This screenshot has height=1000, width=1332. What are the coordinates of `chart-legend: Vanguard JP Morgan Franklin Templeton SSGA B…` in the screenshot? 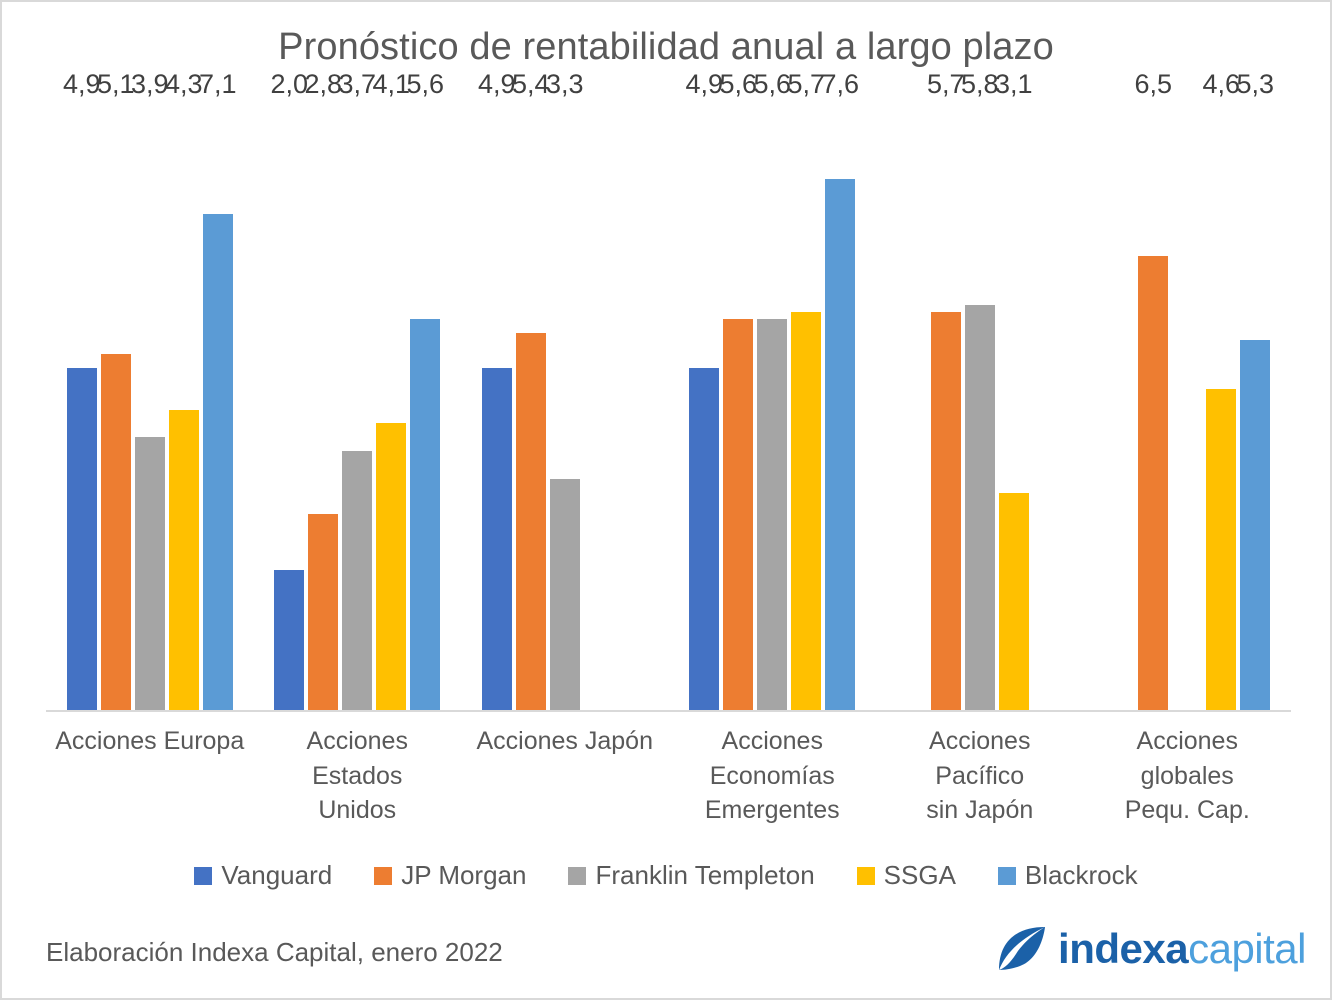 It's located at (666, 875).